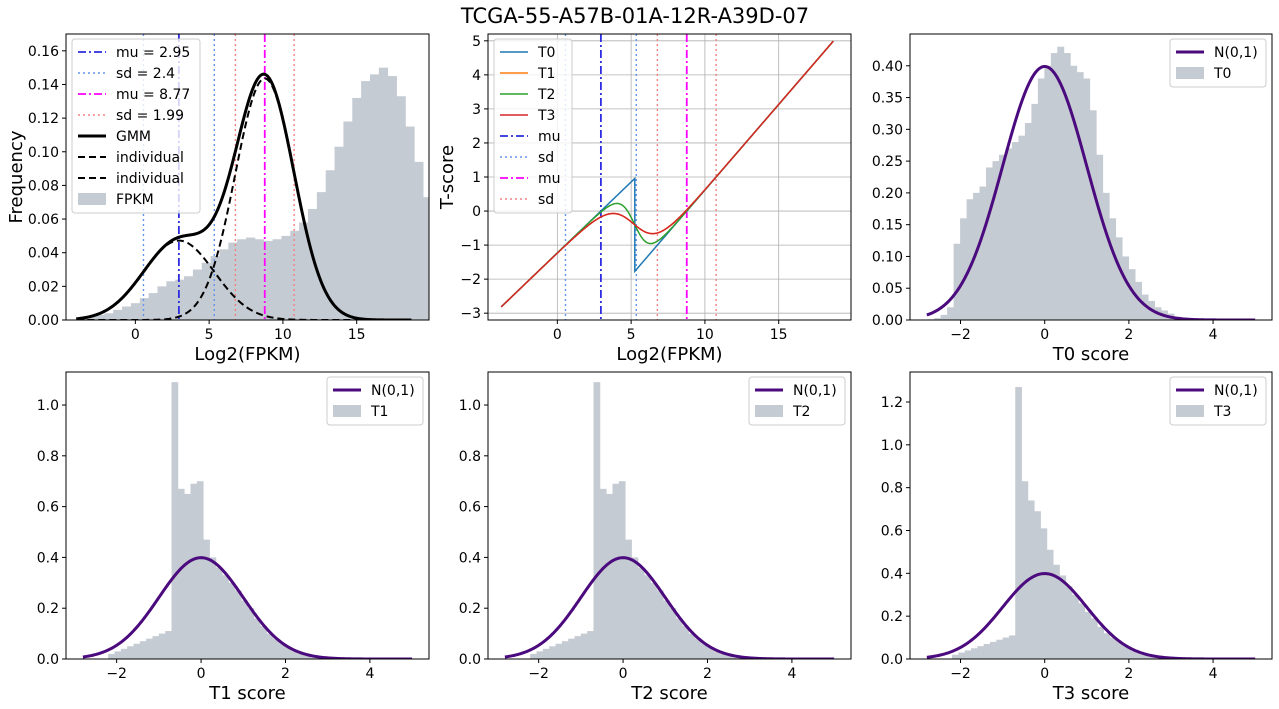 The height and width of the screenshot is (709, 1279). What do you see at coordinates (655, 537) in the screenshot?
I see `subplot-p5: −2 0 2 4 0.0 0.2 0.4 0.6 0.8 1.0 T2 score N(0,1) T2` at bounding box center [655, 537].